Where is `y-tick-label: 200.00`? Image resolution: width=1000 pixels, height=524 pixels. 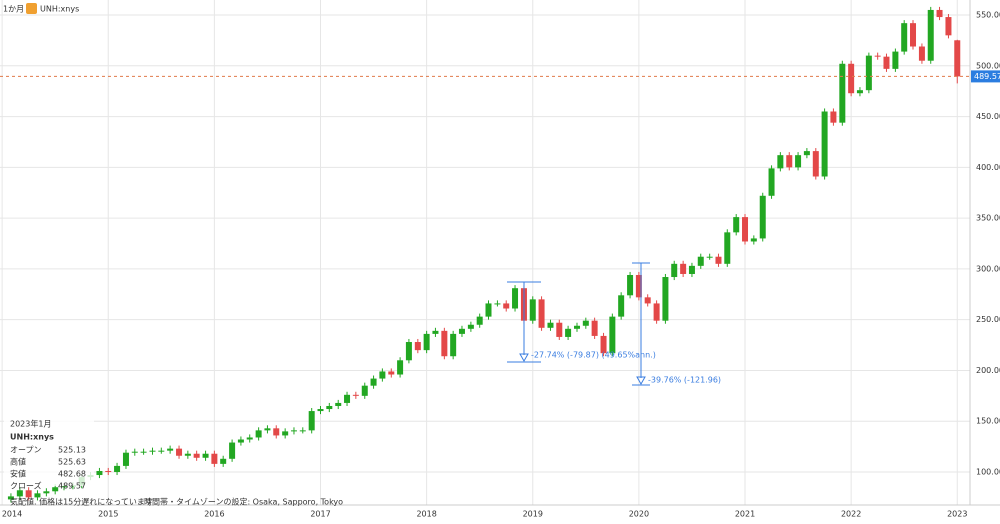 y-tick-label: 200.00 is located at coordinates (988, 370).